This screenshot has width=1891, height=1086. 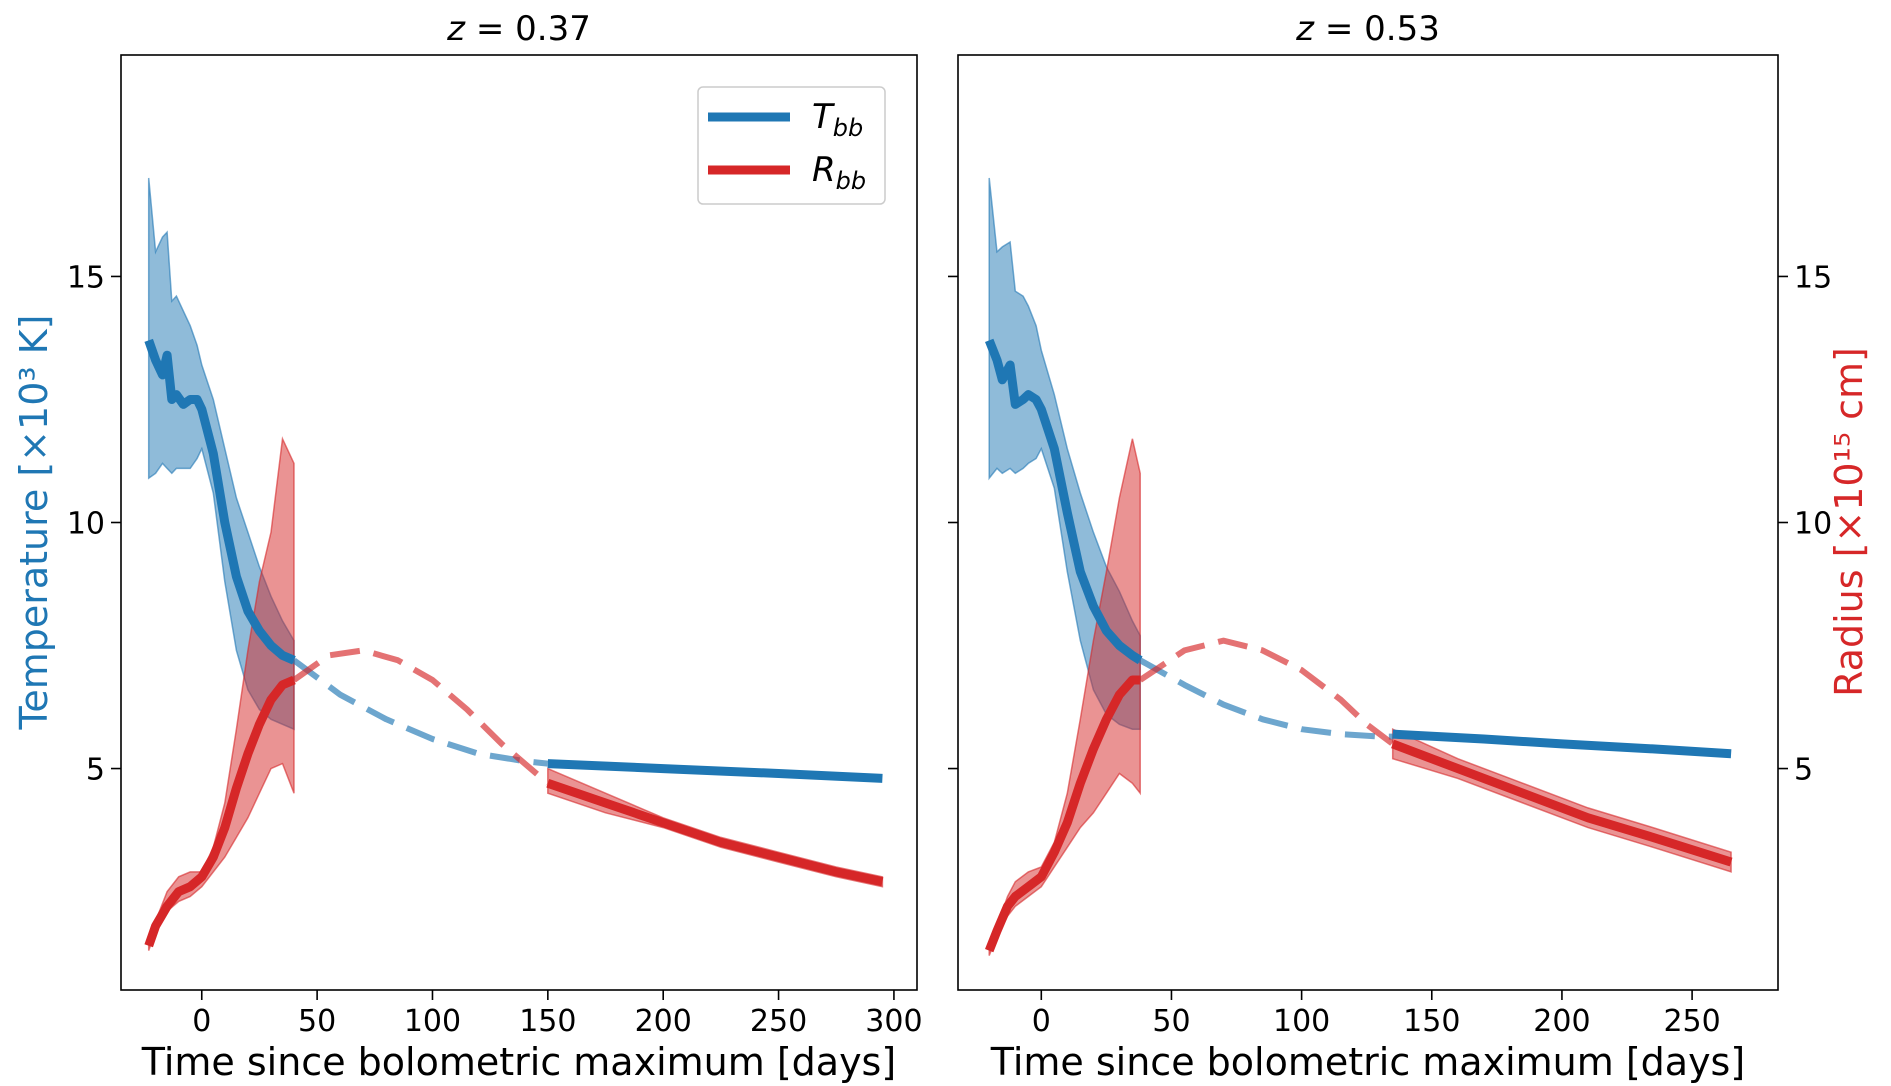 What do you see at coordinates (86, 524) in the screenshot?
I see `left-y-tick-label-10: 10` at bounding box center [86, 524].